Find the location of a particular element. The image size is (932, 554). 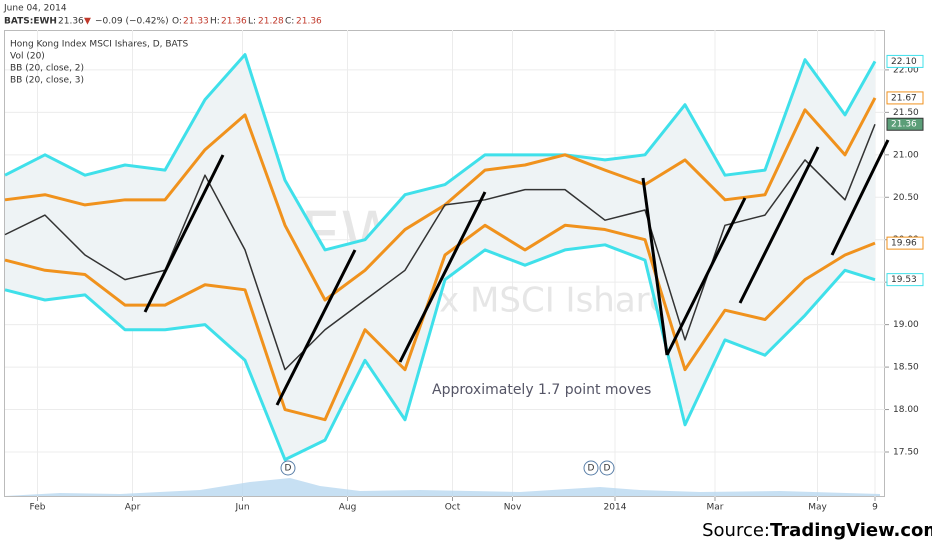

y-tick-label: 21.50 is located at coordinates (906, 113).